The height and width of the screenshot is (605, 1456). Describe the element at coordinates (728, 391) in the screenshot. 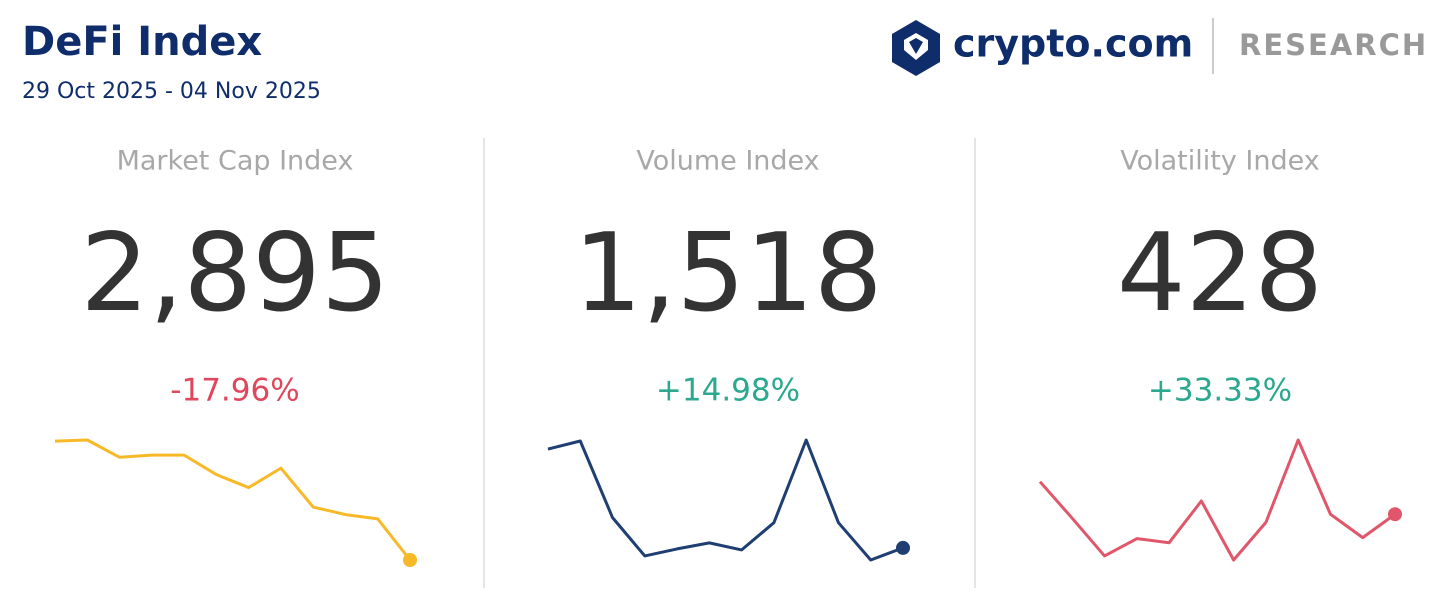

I see `change: +14.98%` at that location.